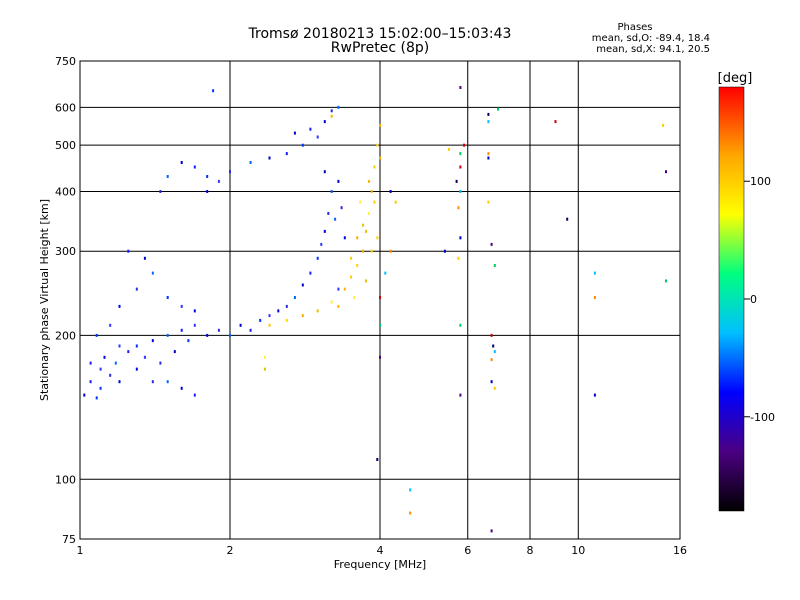 Image resolution: width=800 pixels, height=600 pixels. I want to click on x-tick-label: 10, so click(578, 550).